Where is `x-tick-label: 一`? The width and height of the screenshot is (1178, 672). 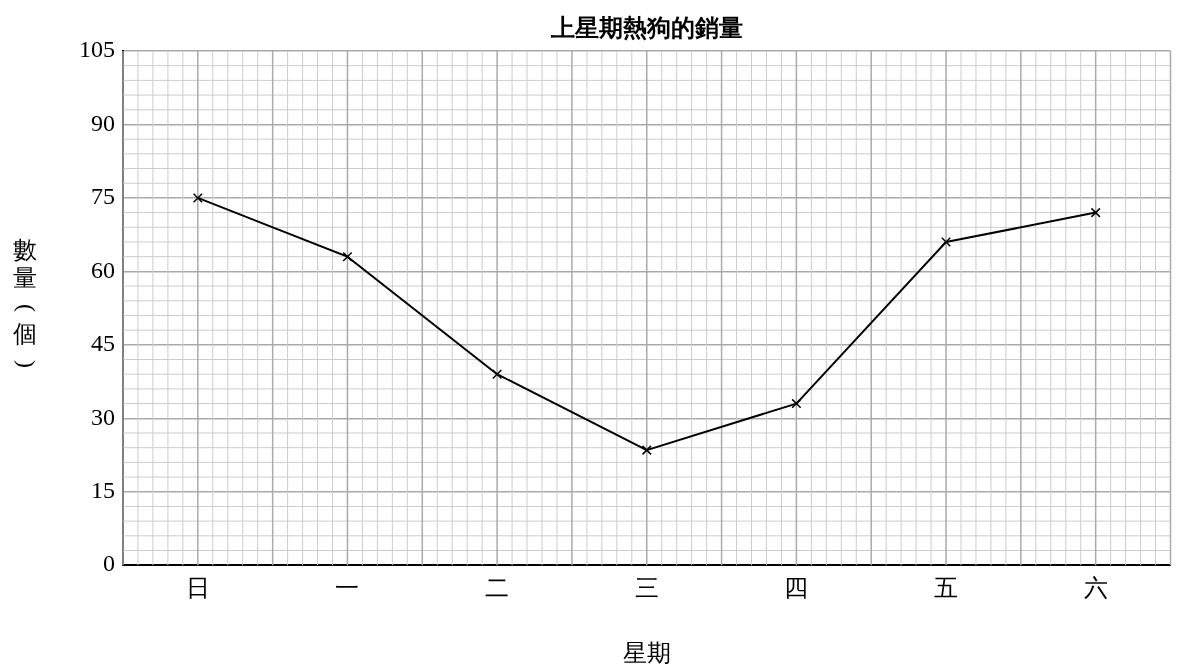
x-tick-label: 一 is located at coordinates (347, 587).